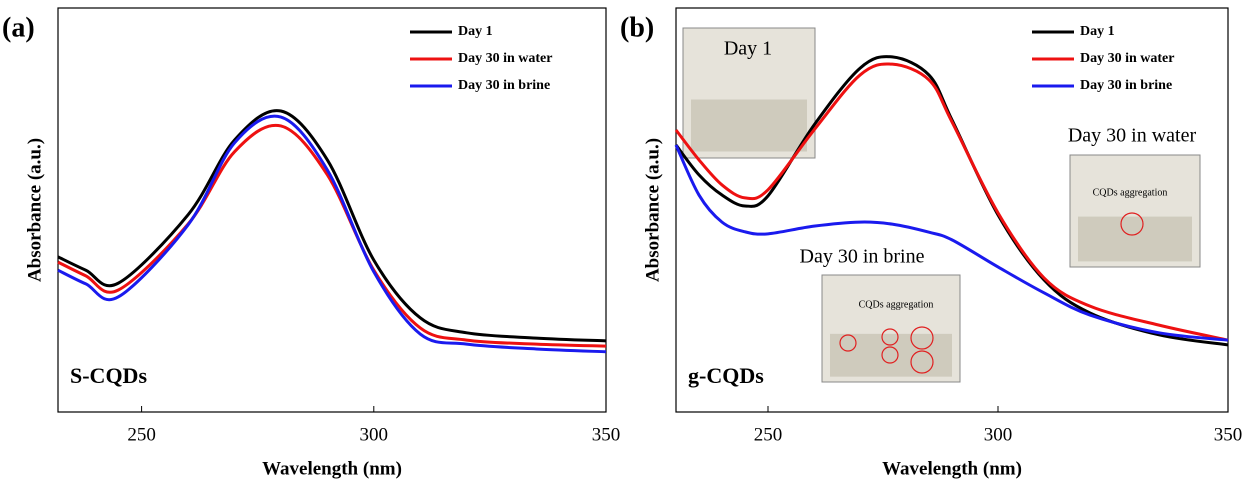 The height and width of the screenshot is (488, 1256). What do you see at coordinates (1132, 136) in the screenshot?
I see `annotation: Day 30 in water` at bounding box center [1132, 136].